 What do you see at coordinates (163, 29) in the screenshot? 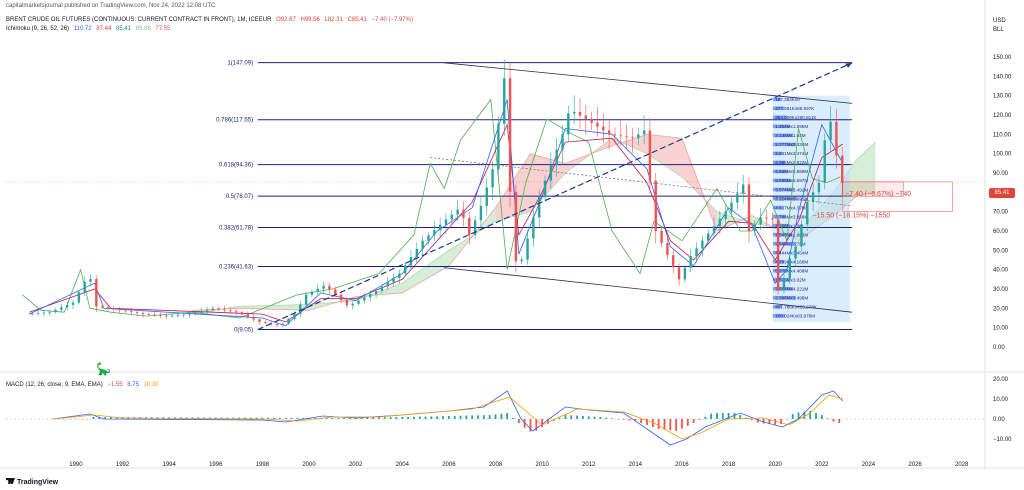
I see `ichimoku-value: 77.55` at bounding box center [163, 29].